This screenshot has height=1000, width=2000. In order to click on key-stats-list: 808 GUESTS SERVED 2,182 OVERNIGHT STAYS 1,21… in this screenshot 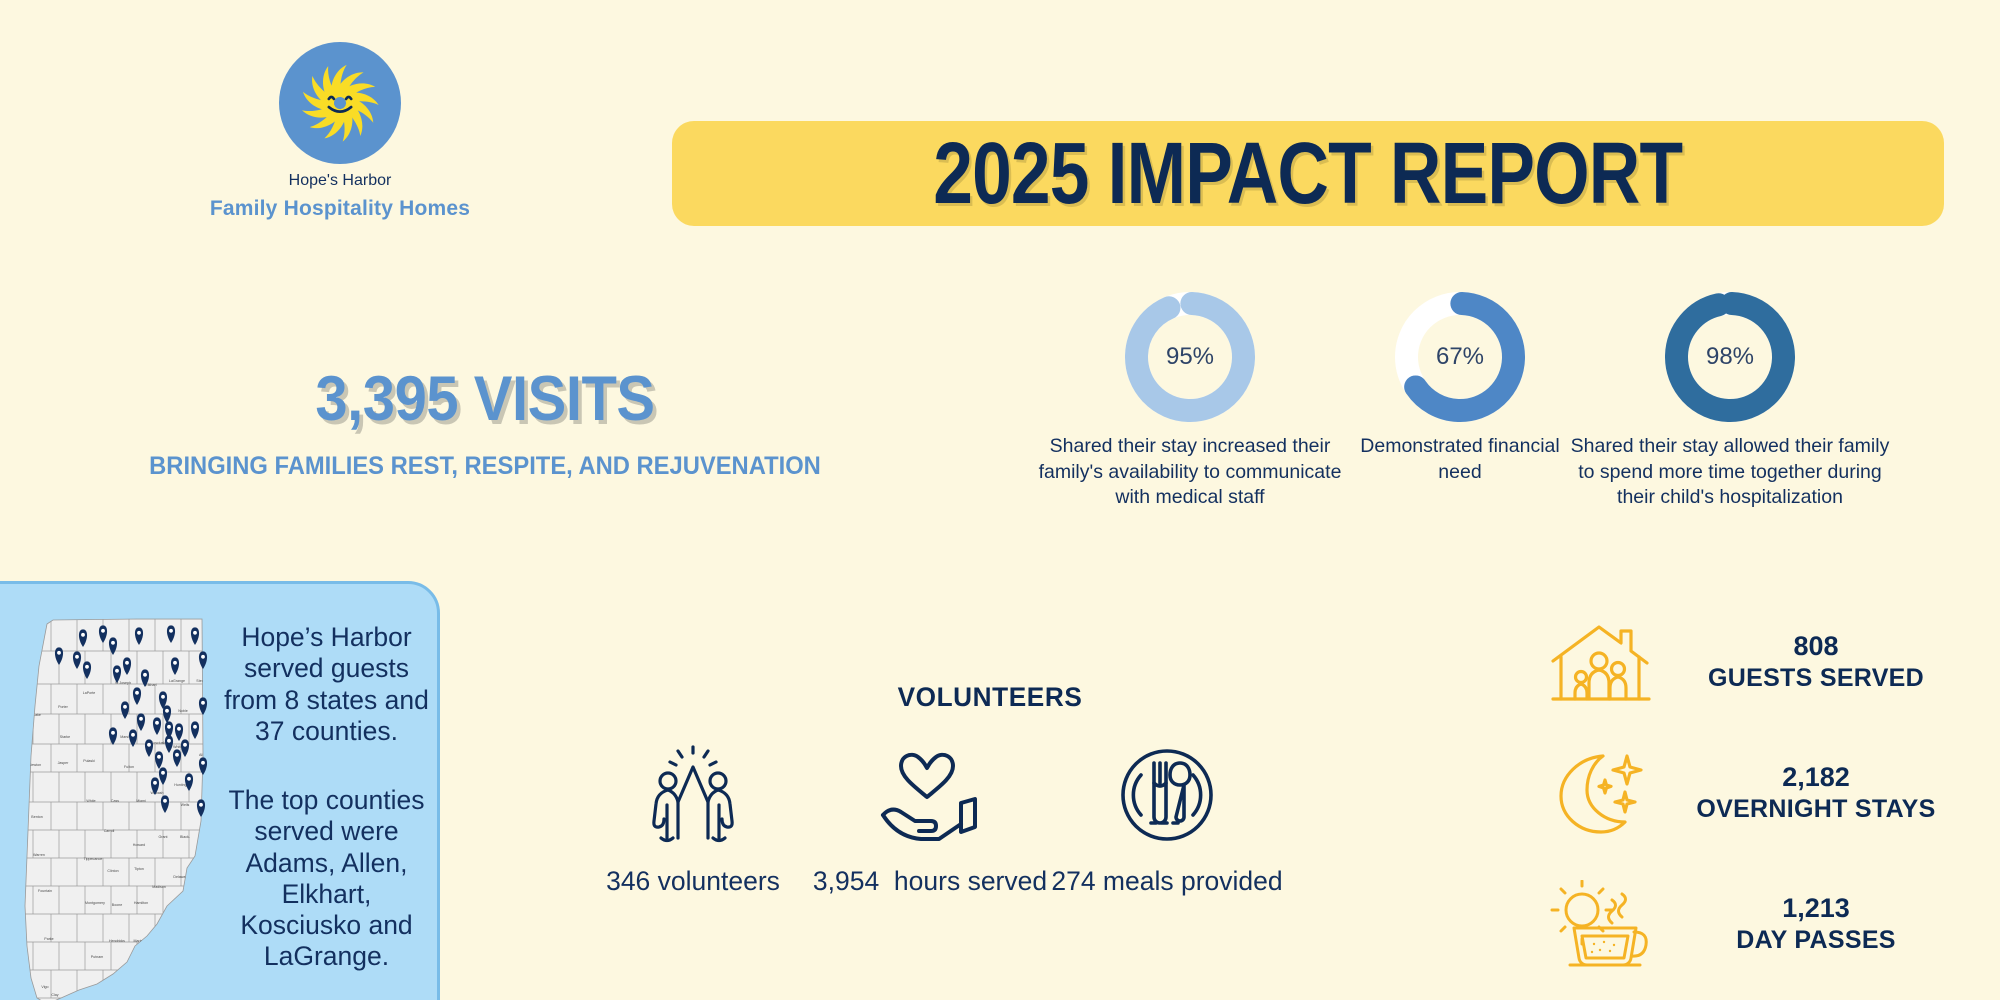, I will do `click(1755, 806)`.